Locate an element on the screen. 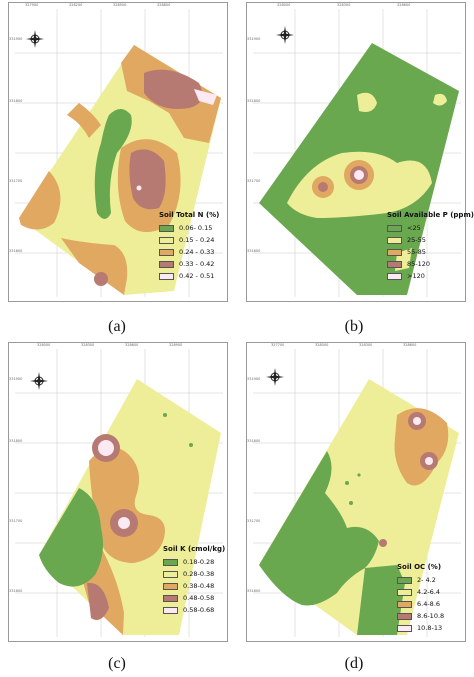  caption-d: (d) is located at coordinates (354, 663).